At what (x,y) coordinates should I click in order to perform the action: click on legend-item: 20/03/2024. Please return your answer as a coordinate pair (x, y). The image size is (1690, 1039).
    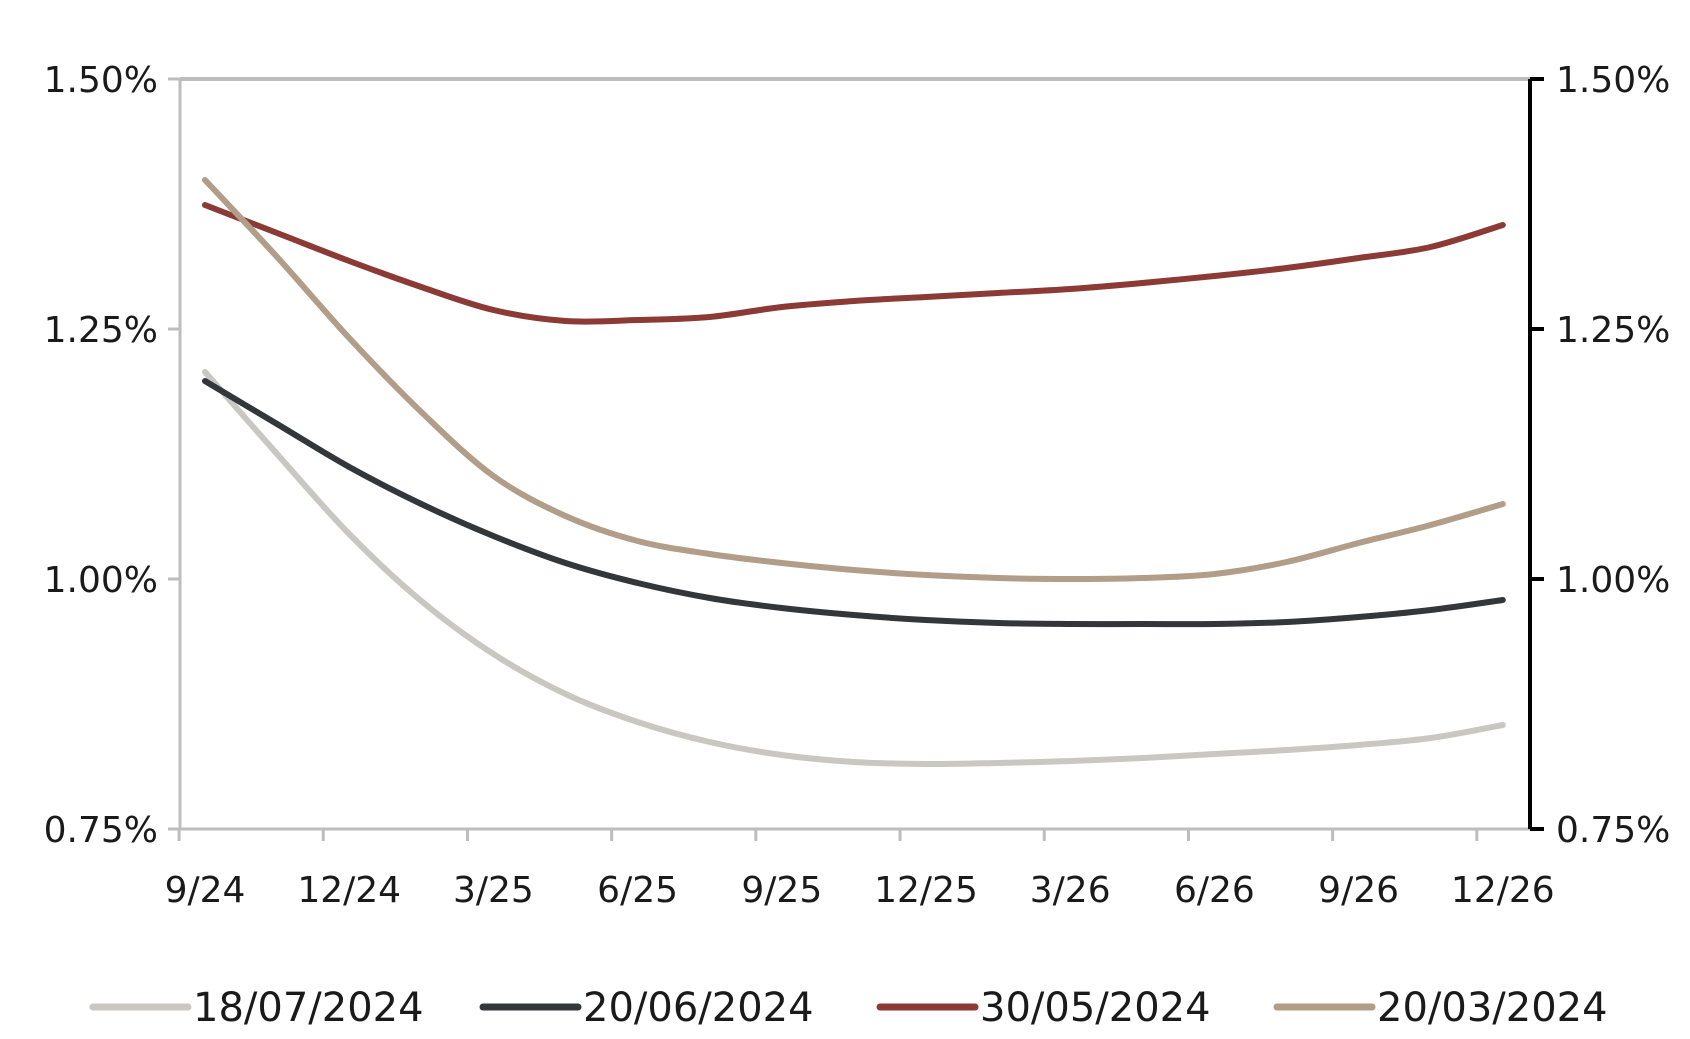
    Looking at the image, I should click on (1440, 1008).